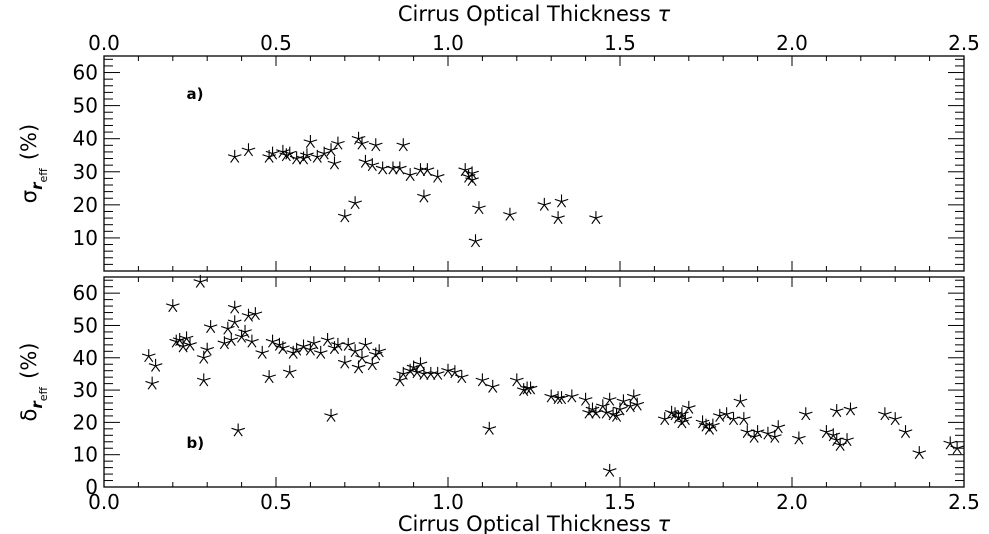 This screenshot has height=534, width=989. What do you see at coordinates (91, 487) in the screenshot?
I see `y-tick-label: 0` at bounding box center [91, 487].